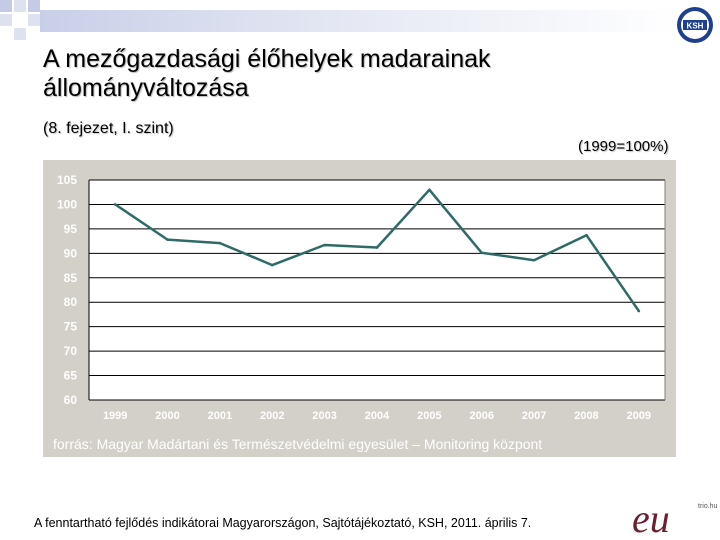 The width and height of the screenshot is (720, 540). I want to click on data-point-2009, so click(639, 311).